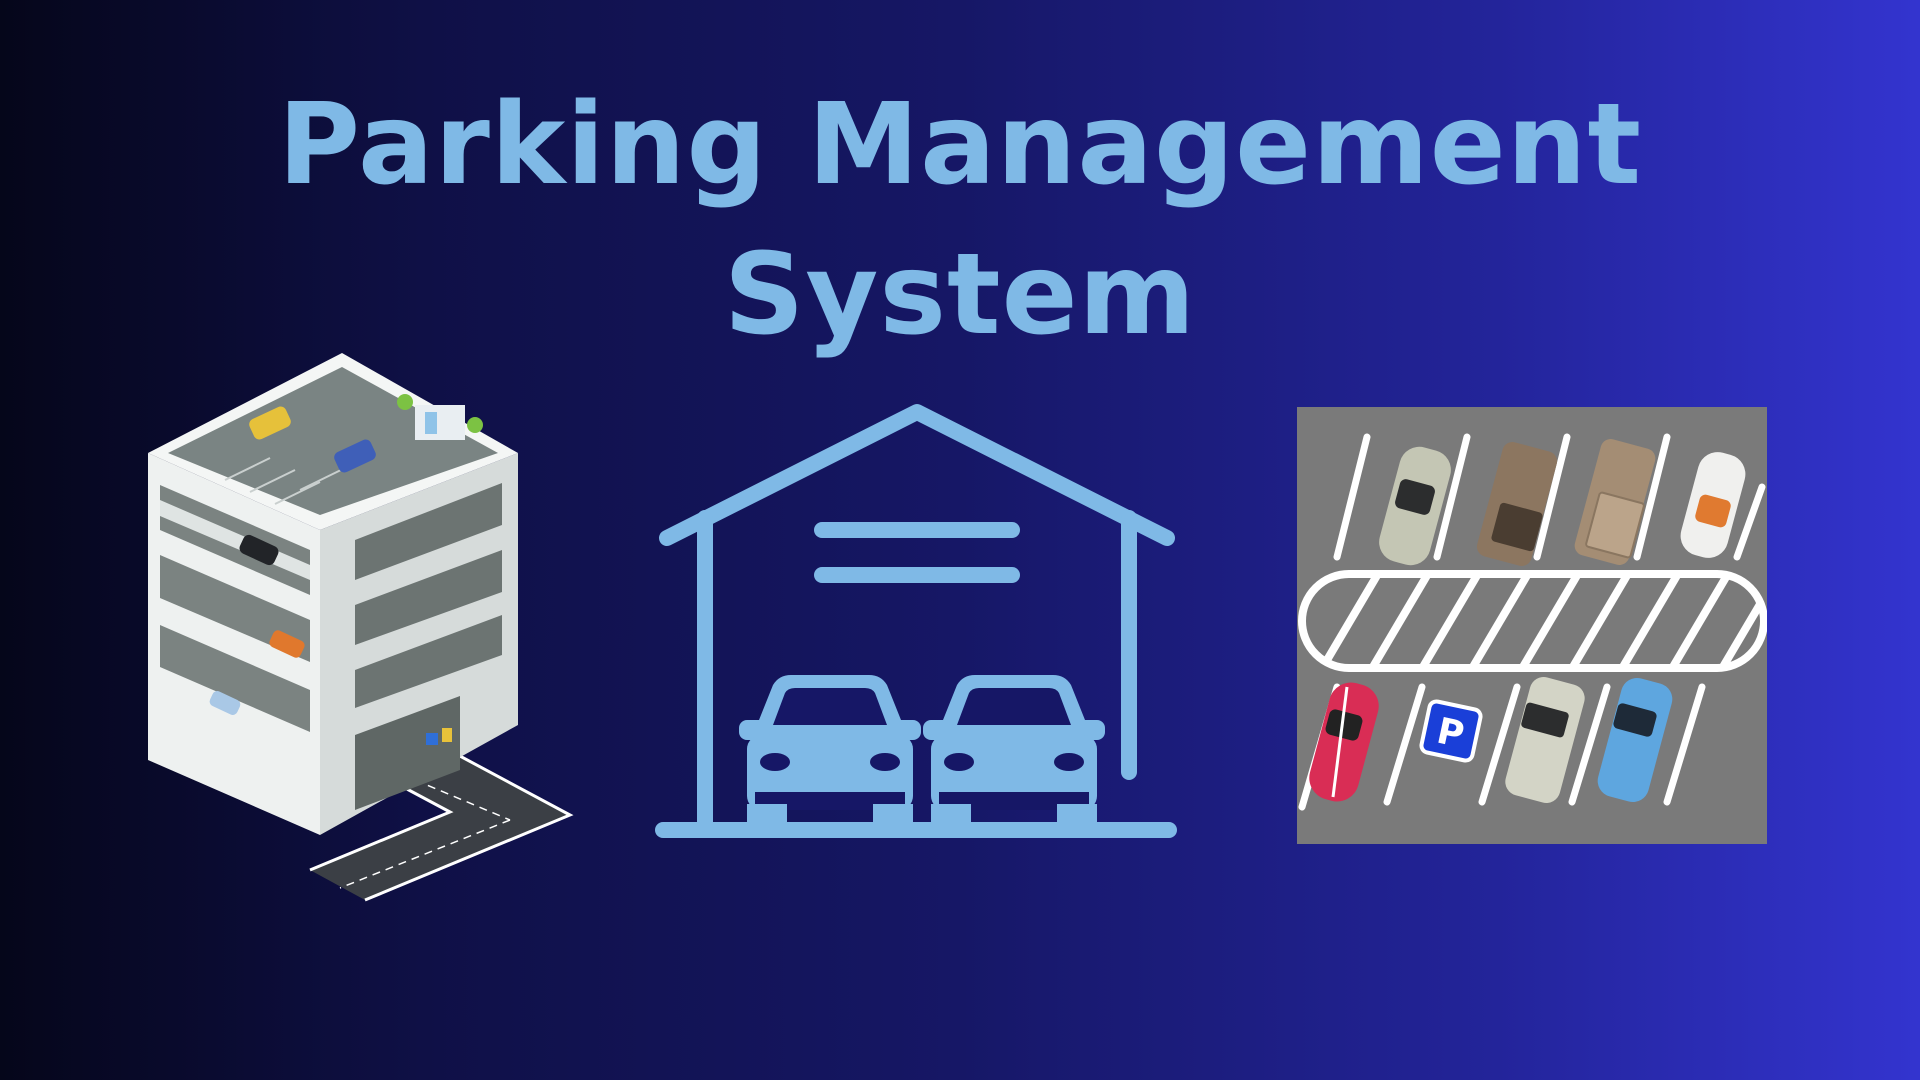 This screenshot has width=1920, height=1080. I want to click on parking-lot-icon: P, so click(1532, 625).